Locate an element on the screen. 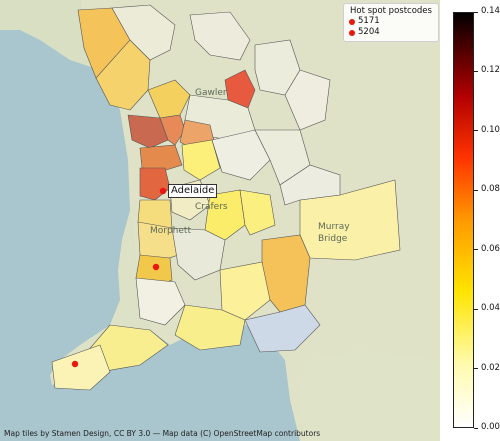 This screenshot has height=441, width=500. place-label-crafers: Crafers is located at coordinates (211, 207).